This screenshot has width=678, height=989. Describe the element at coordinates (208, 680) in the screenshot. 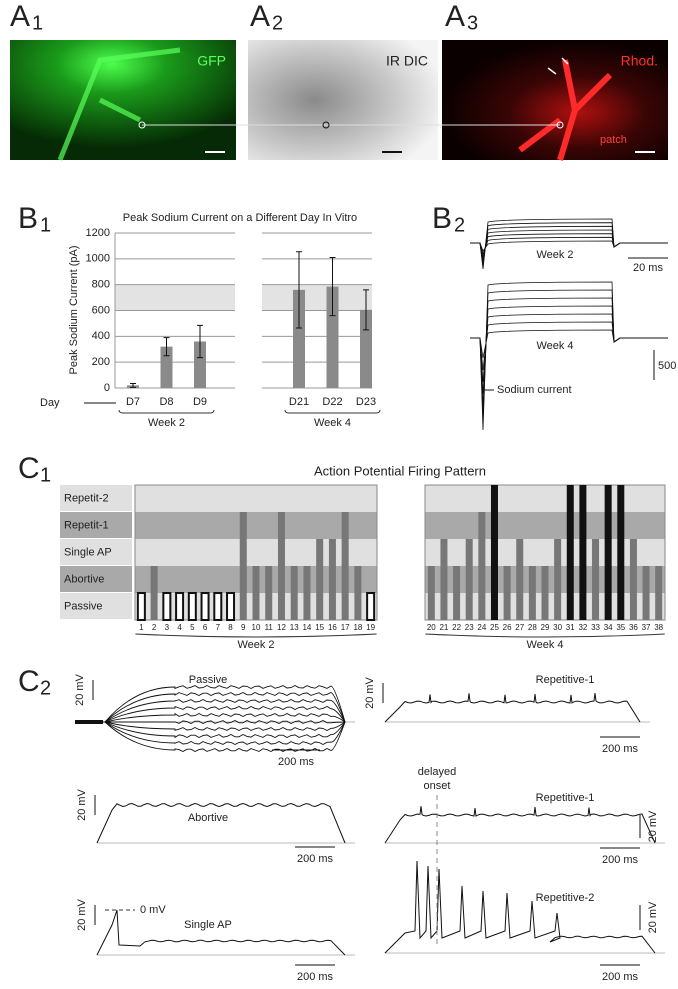

I see `trace-title: Passive` at that location.